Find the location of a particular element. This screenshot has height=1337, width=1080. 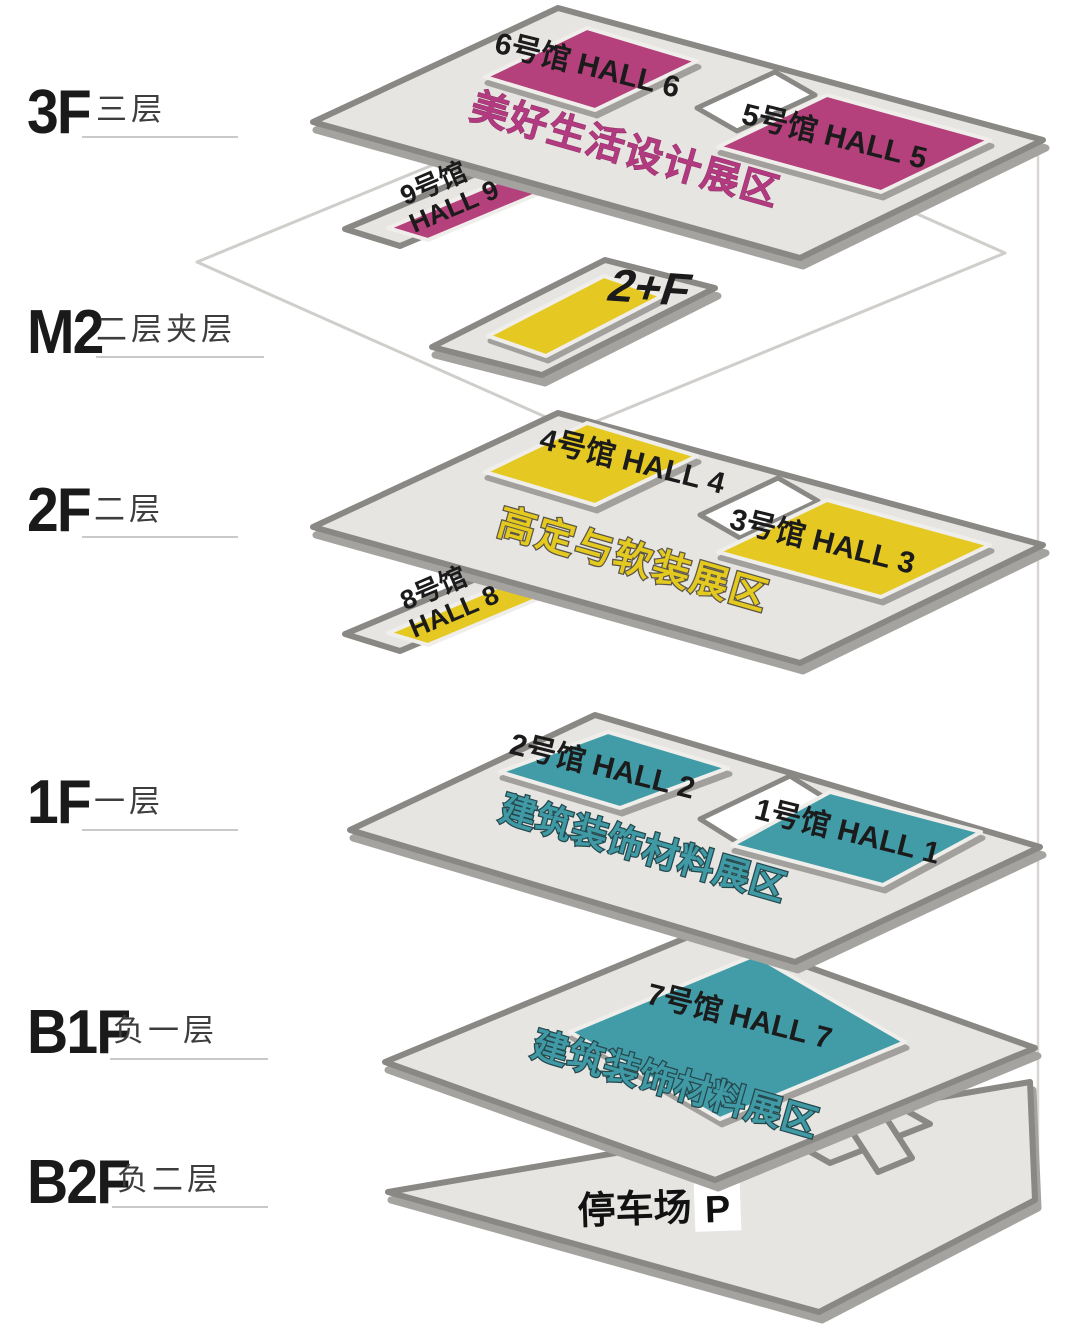

parking-symbol-box is located at coordinates (717, 1206).